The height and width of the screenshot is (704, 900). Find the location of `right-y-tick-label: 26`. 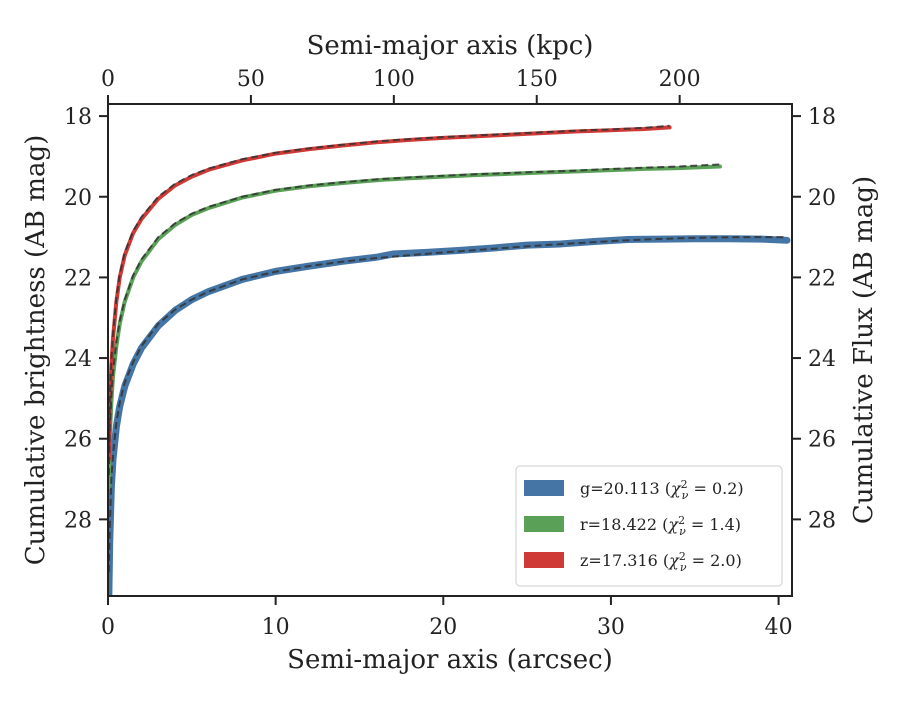

right-y-tick-label: 26 is located at coordinates (822, 440).